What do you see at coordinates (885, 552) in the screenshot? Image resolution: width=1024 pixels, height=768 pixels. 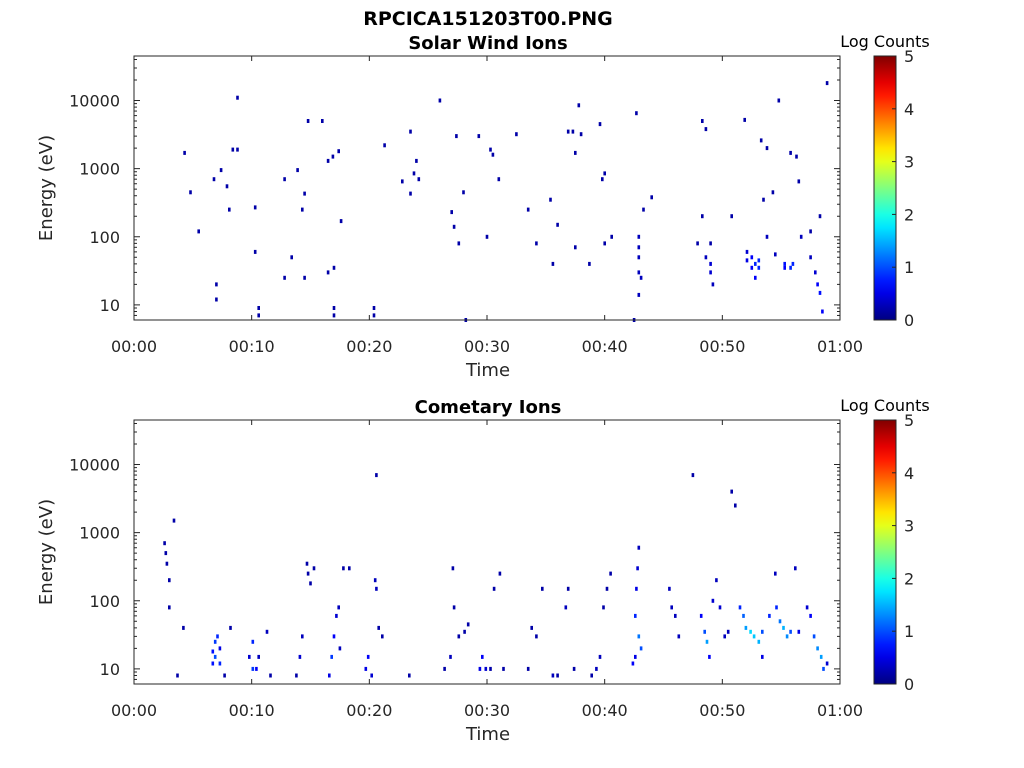 I see `colorbar-gradient` at bounding box center [885, 552].